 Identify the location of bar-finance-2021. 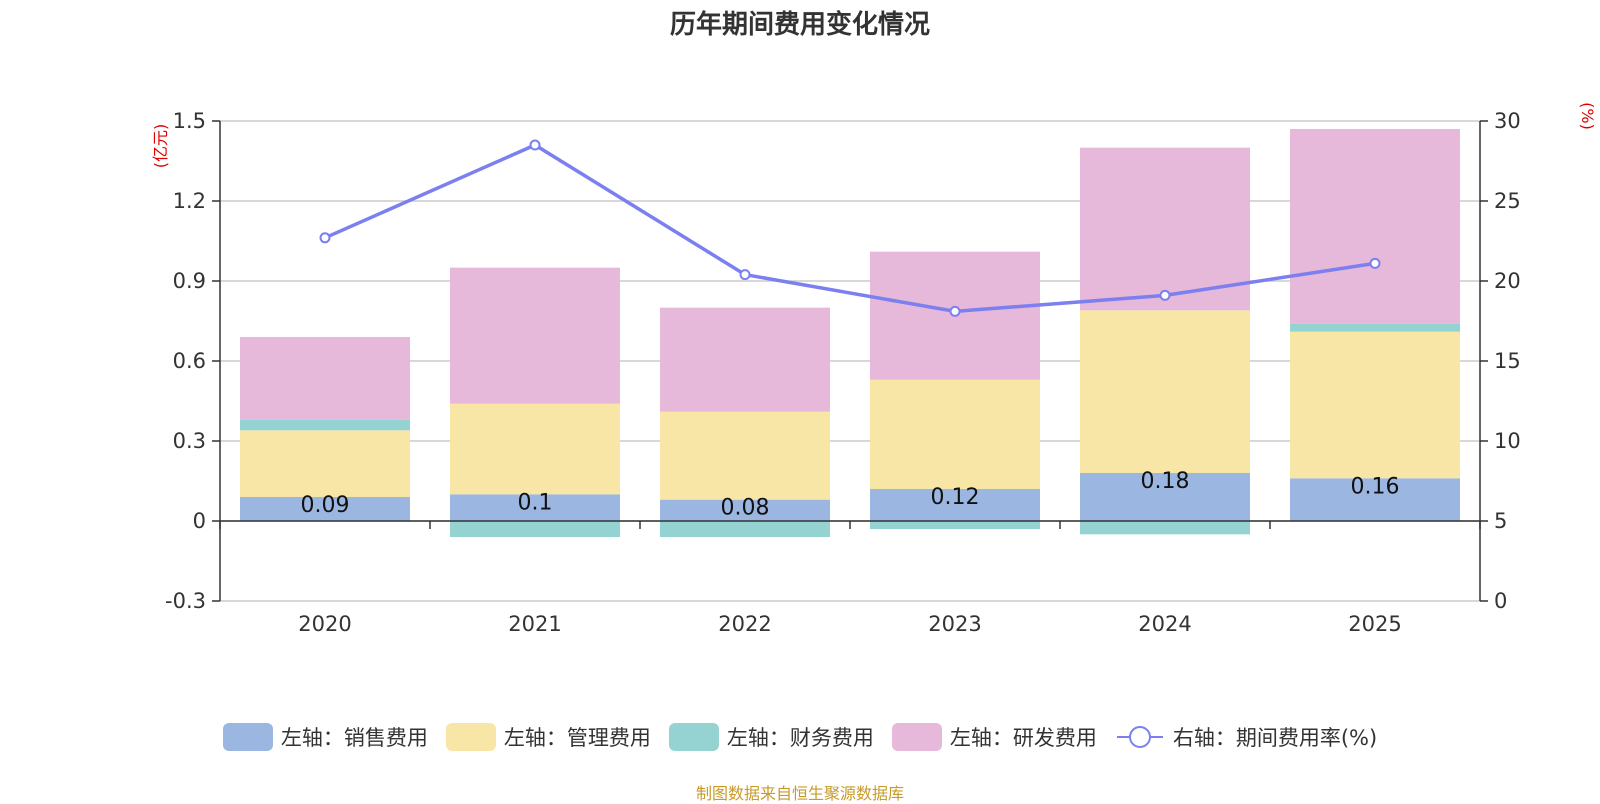
(535, 529).